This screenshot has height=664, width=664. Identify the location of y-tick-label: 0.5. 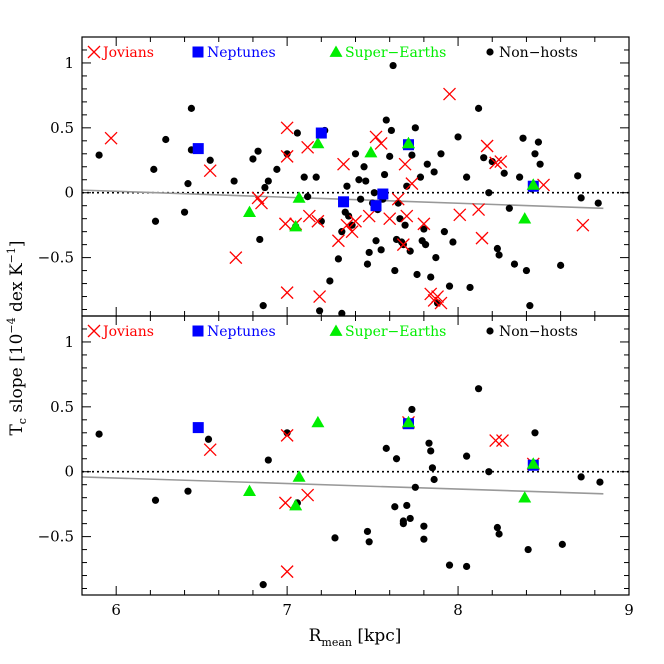
(62, 128).